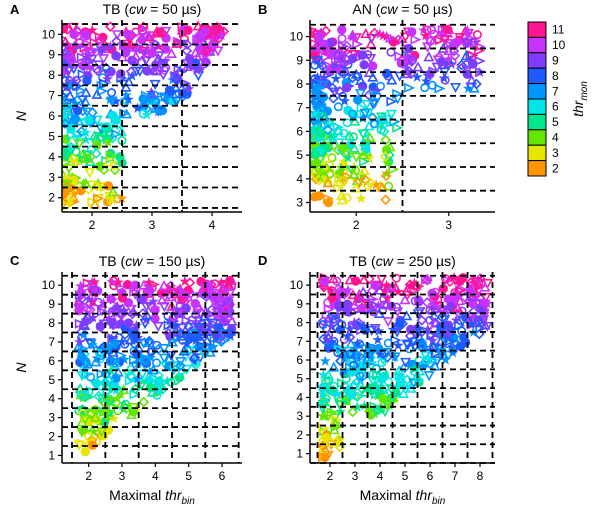  Describe the element at coordinates (555, 76) in the screenshot. I see `colorbar-label: 8` at that location.